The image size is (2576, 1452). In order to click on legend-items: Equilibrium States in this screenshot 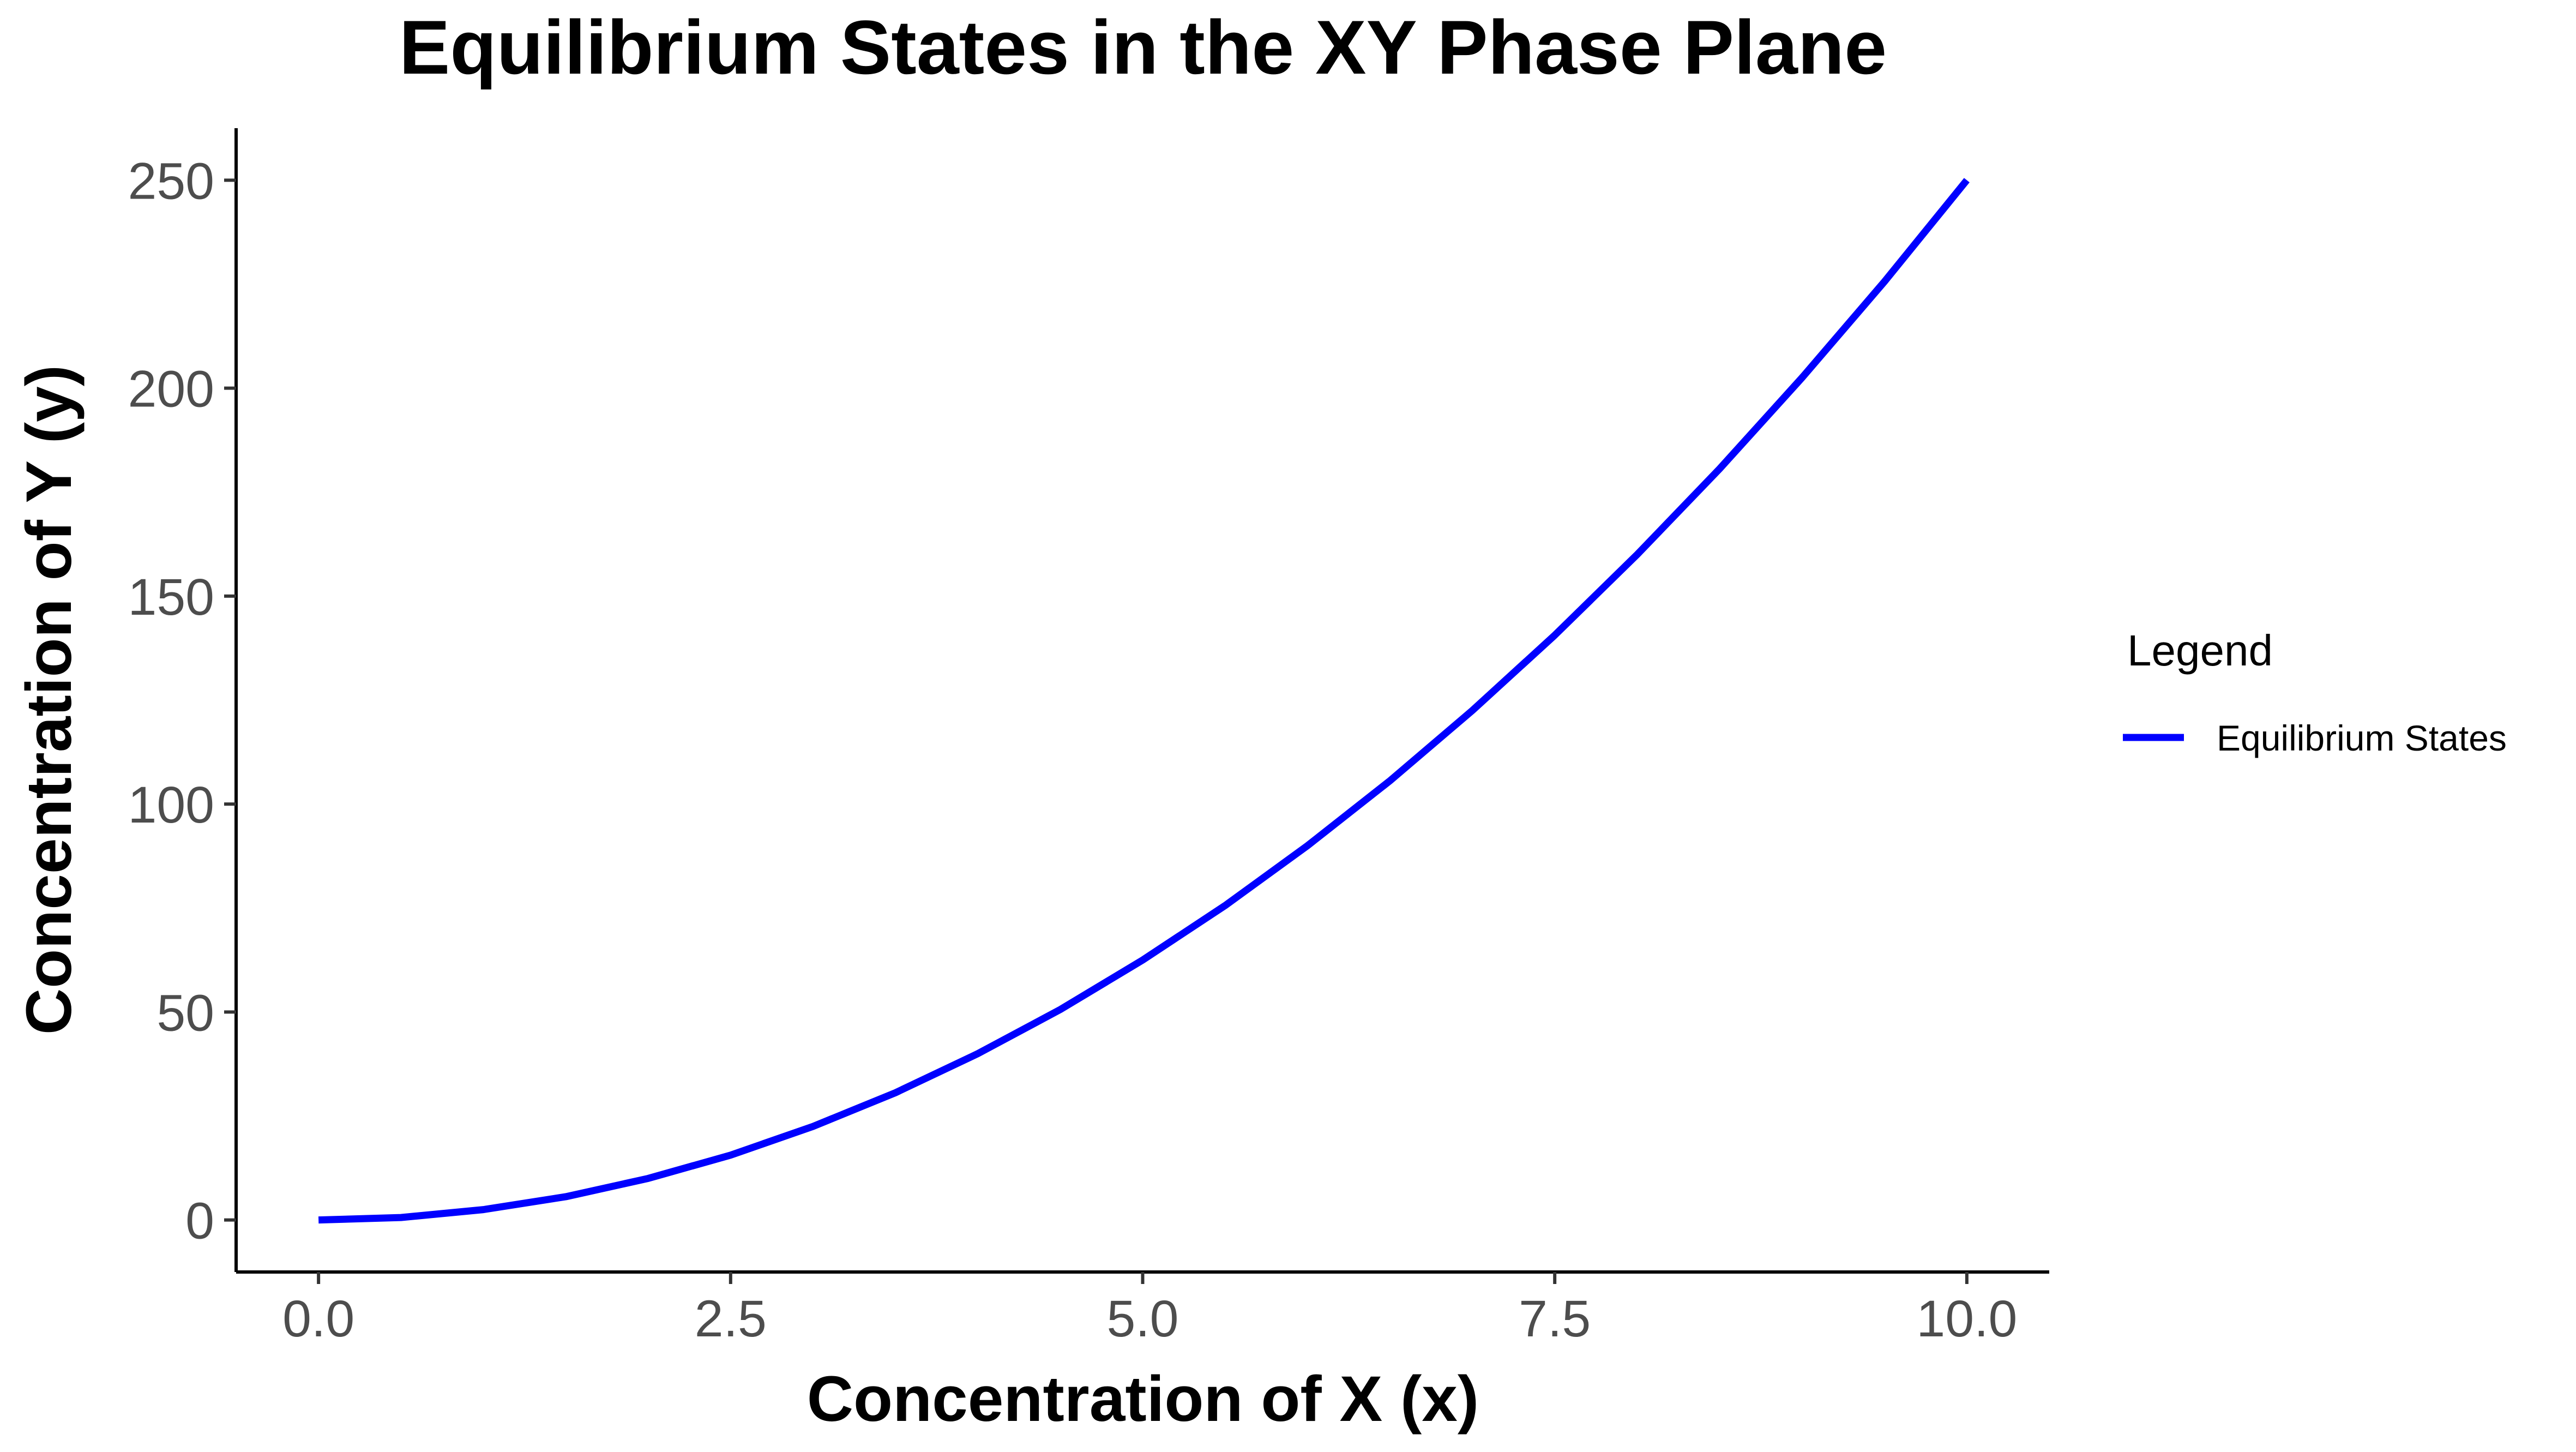, I will do `click(2315, 738)`.